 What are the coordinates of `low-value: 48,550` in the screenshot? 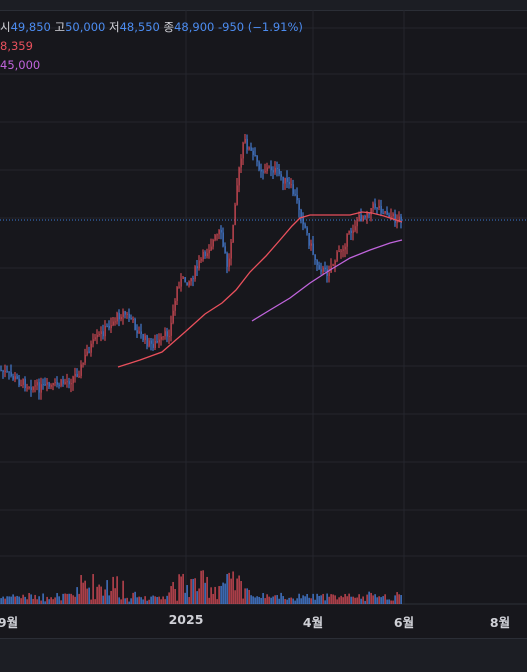 It's located at (139, 27).